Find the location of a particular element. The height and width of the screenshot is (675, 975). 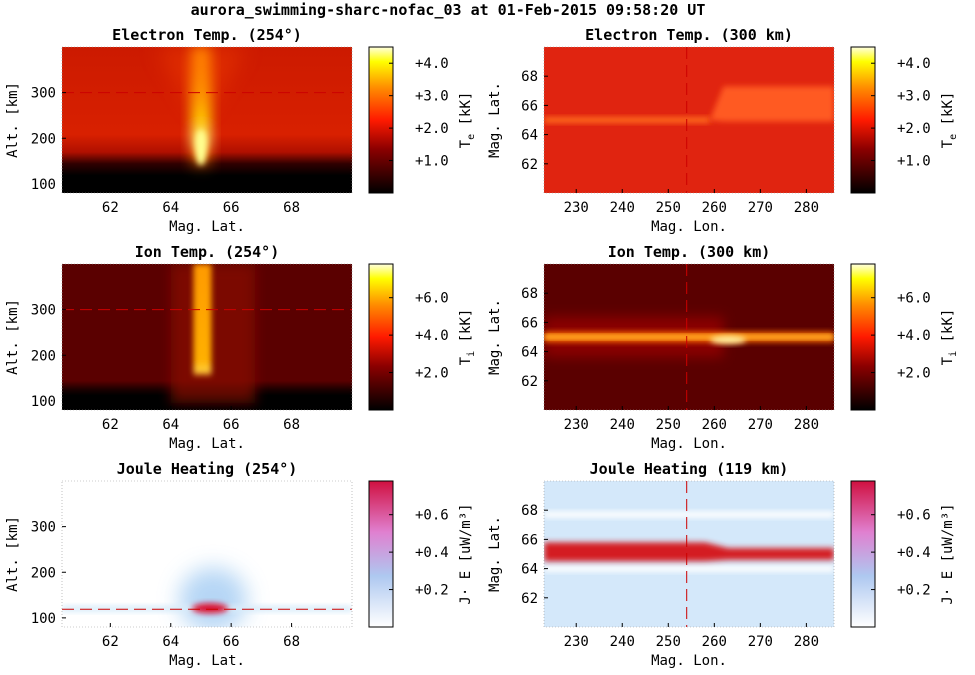

colorbar-label: Ti [kK] is located at coordinates (949, 337).